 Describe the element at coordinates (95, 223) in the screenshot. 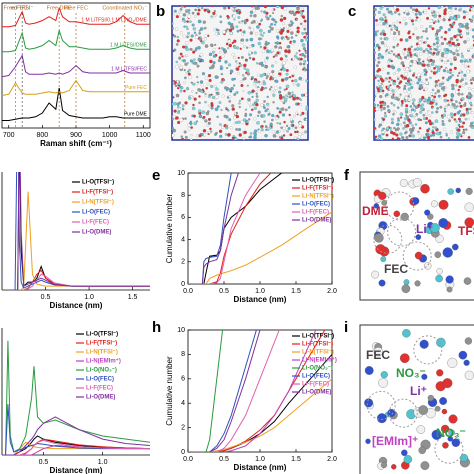

I see `legend-label: Li-F(FEC)` at that location.